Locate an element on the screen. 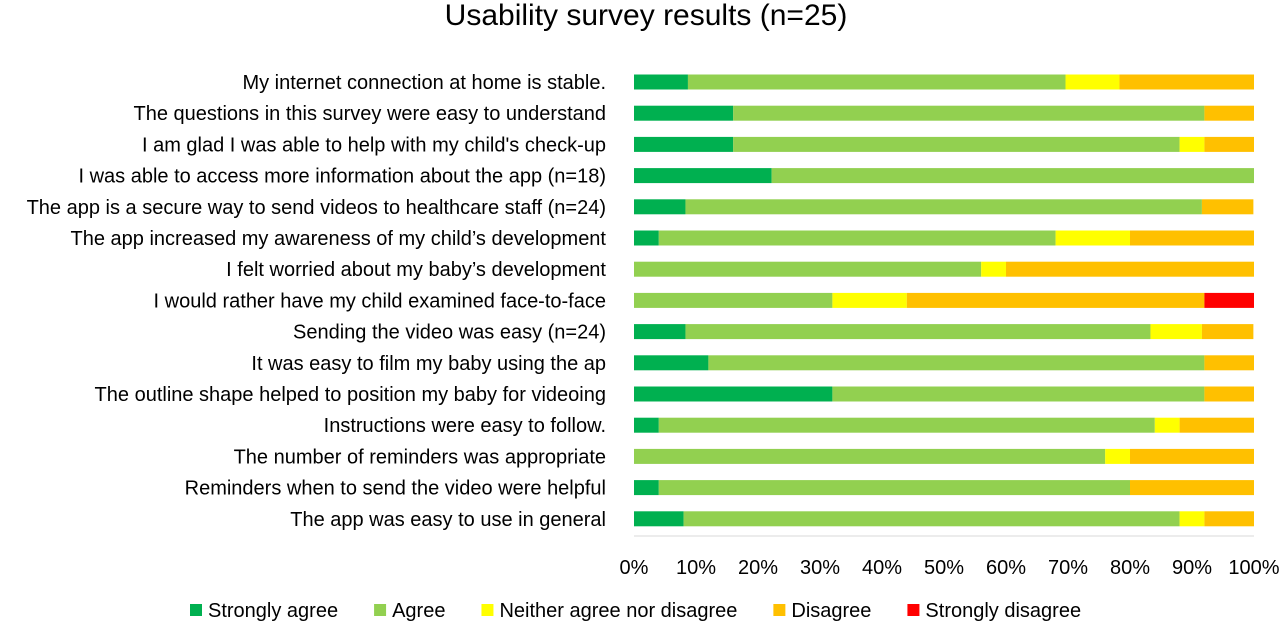 The width and height of the screenshot is (1280, 629). category-label: The app was easy to use in general is located at coordinates (448, 520).